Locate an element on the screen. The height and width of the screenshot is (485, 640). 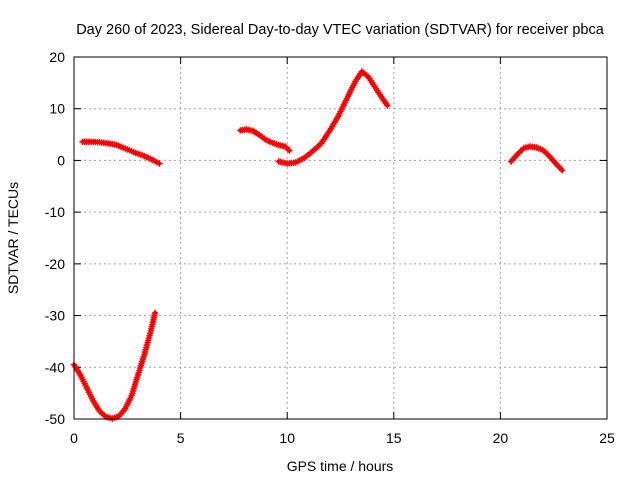
series-segment-e is located at coordinates (536, 158).